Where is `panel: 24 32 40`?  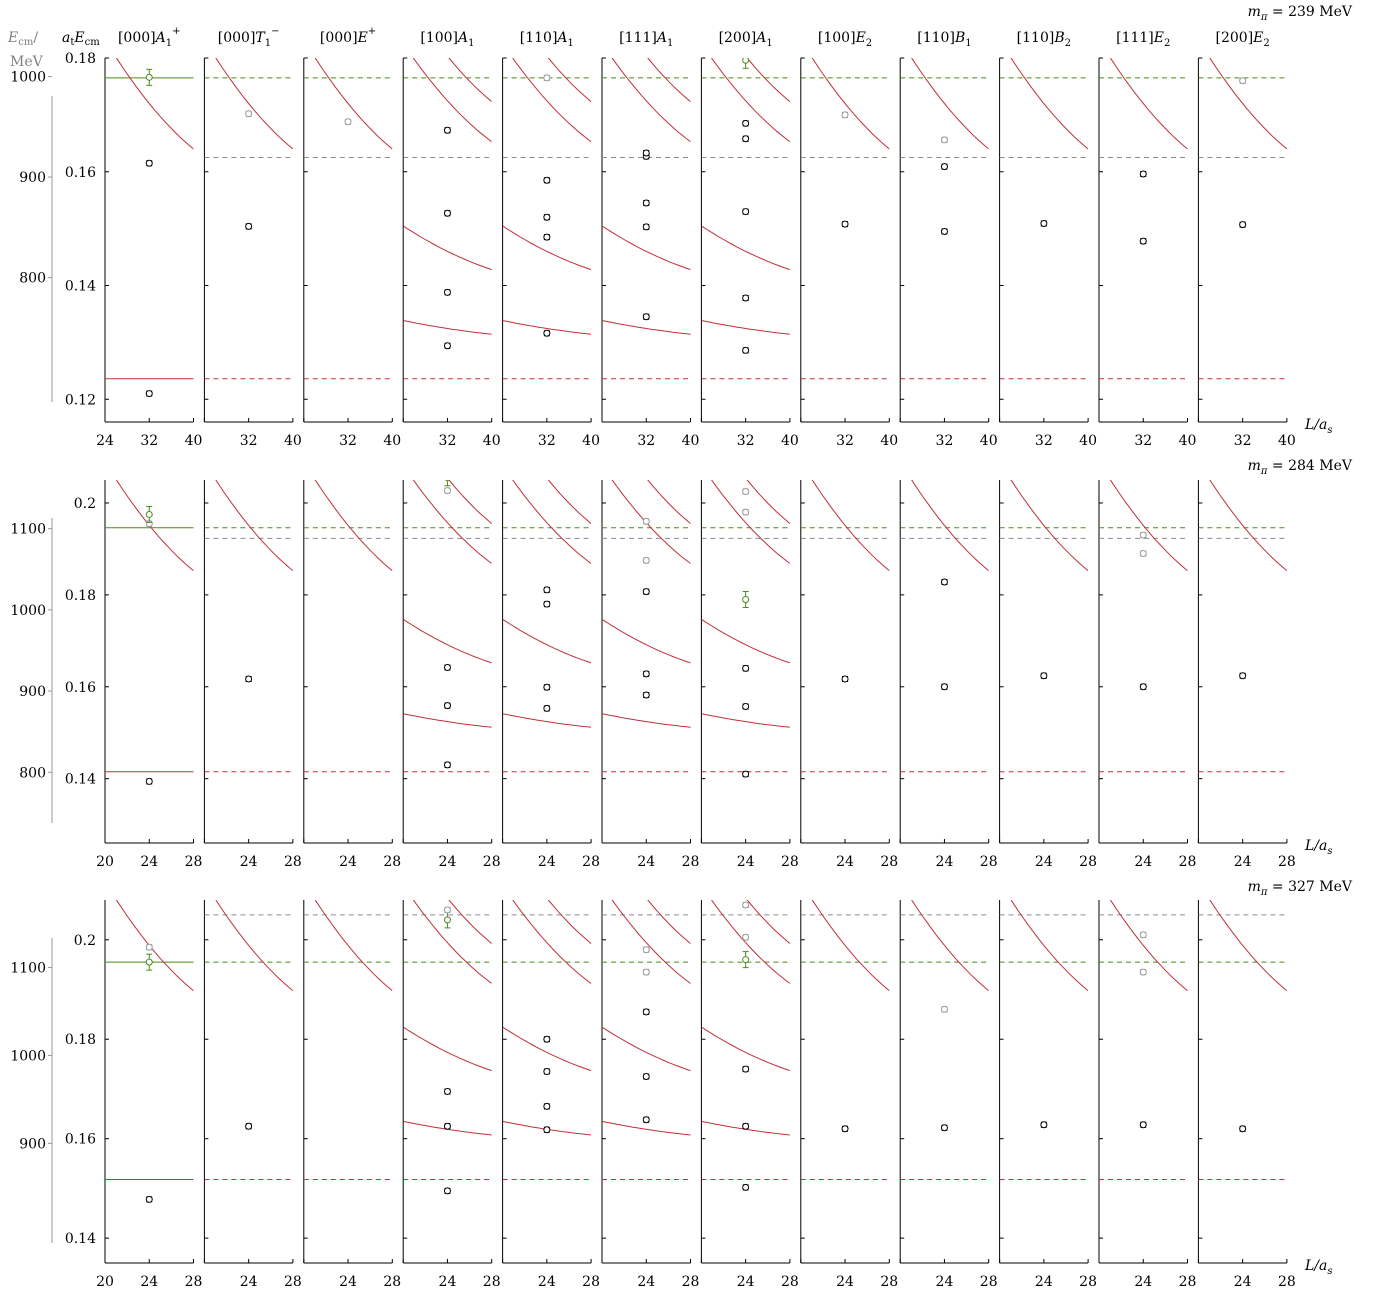
panel: 24 32 40 is located at coordinates (149, 253).